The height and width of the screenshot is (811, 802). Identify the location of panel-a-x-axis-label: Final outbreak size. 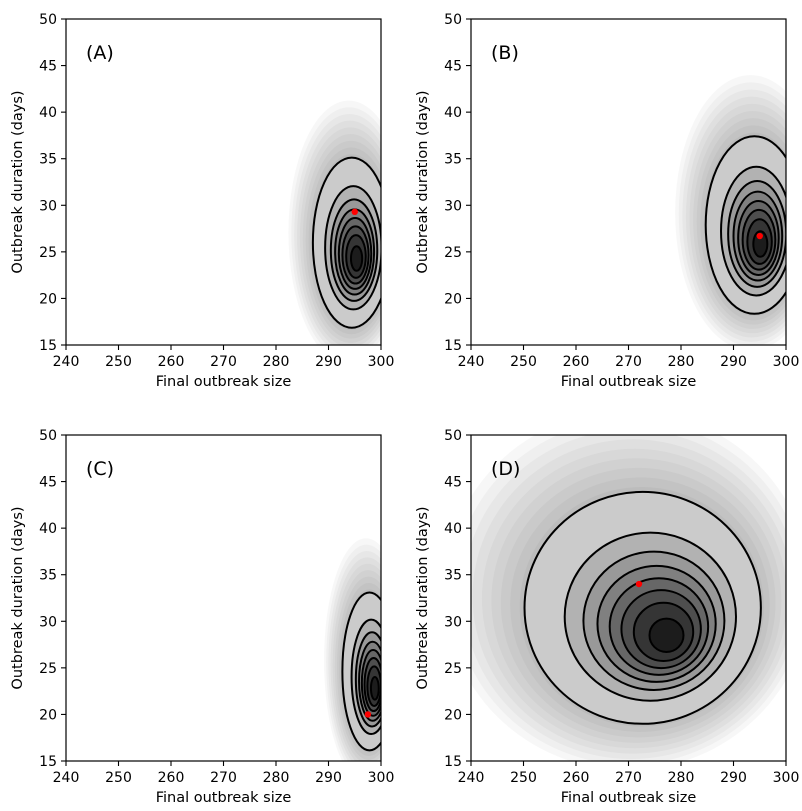
(224, 382).